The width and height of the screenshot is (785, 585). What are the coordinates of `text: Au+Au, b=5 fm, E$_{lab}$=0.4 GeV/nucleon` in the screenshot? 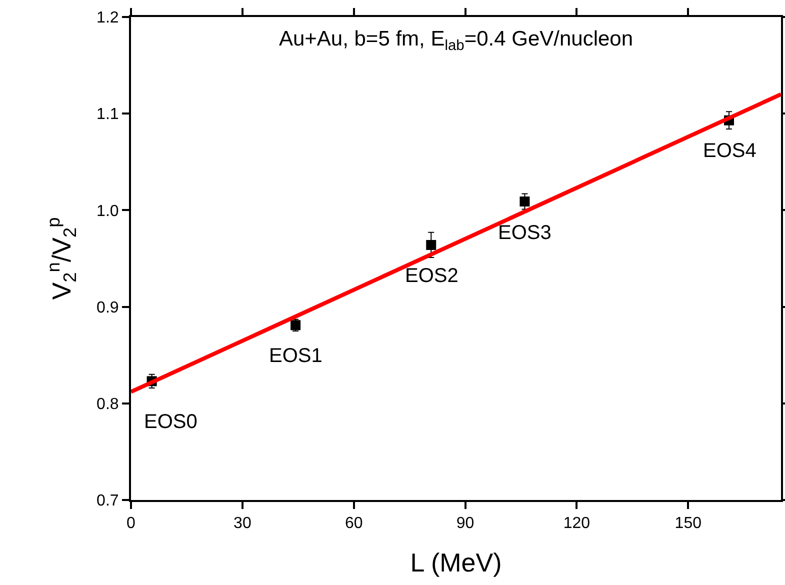 It's located at (456, 40).